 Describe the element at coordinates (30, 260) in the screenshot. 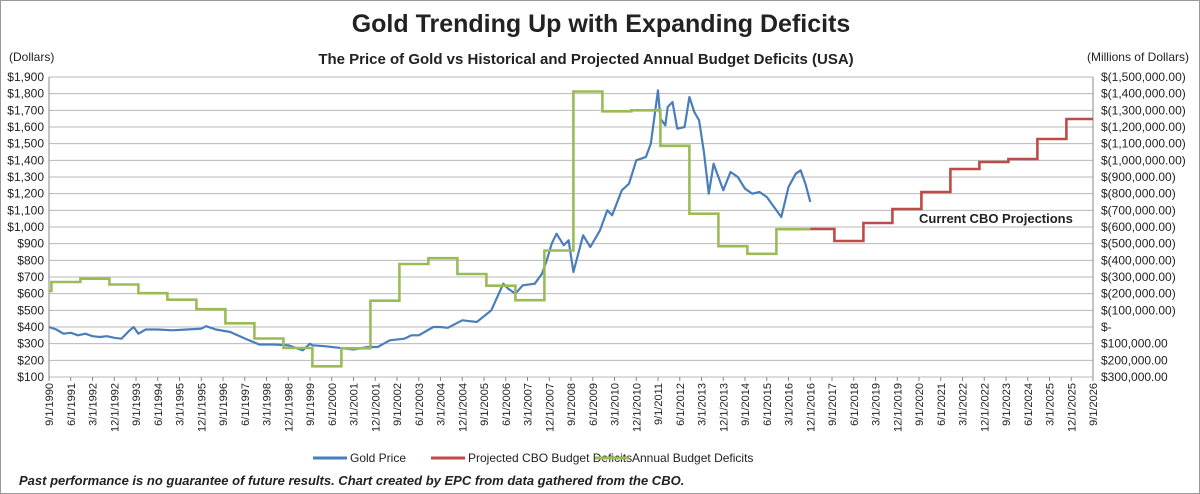

I see `y-tick-left: $800` at that location.